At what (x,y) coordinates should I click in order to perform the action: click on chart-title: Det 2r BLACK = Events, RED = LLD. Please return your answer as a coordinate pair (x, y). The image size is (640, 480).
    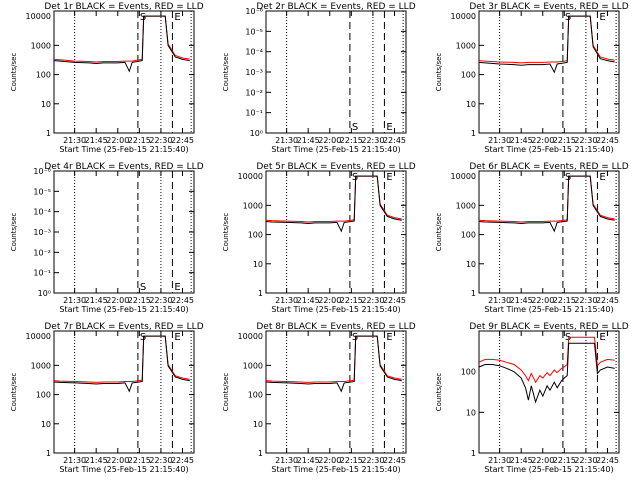
    Looking at the image, I should click on (335, 7).